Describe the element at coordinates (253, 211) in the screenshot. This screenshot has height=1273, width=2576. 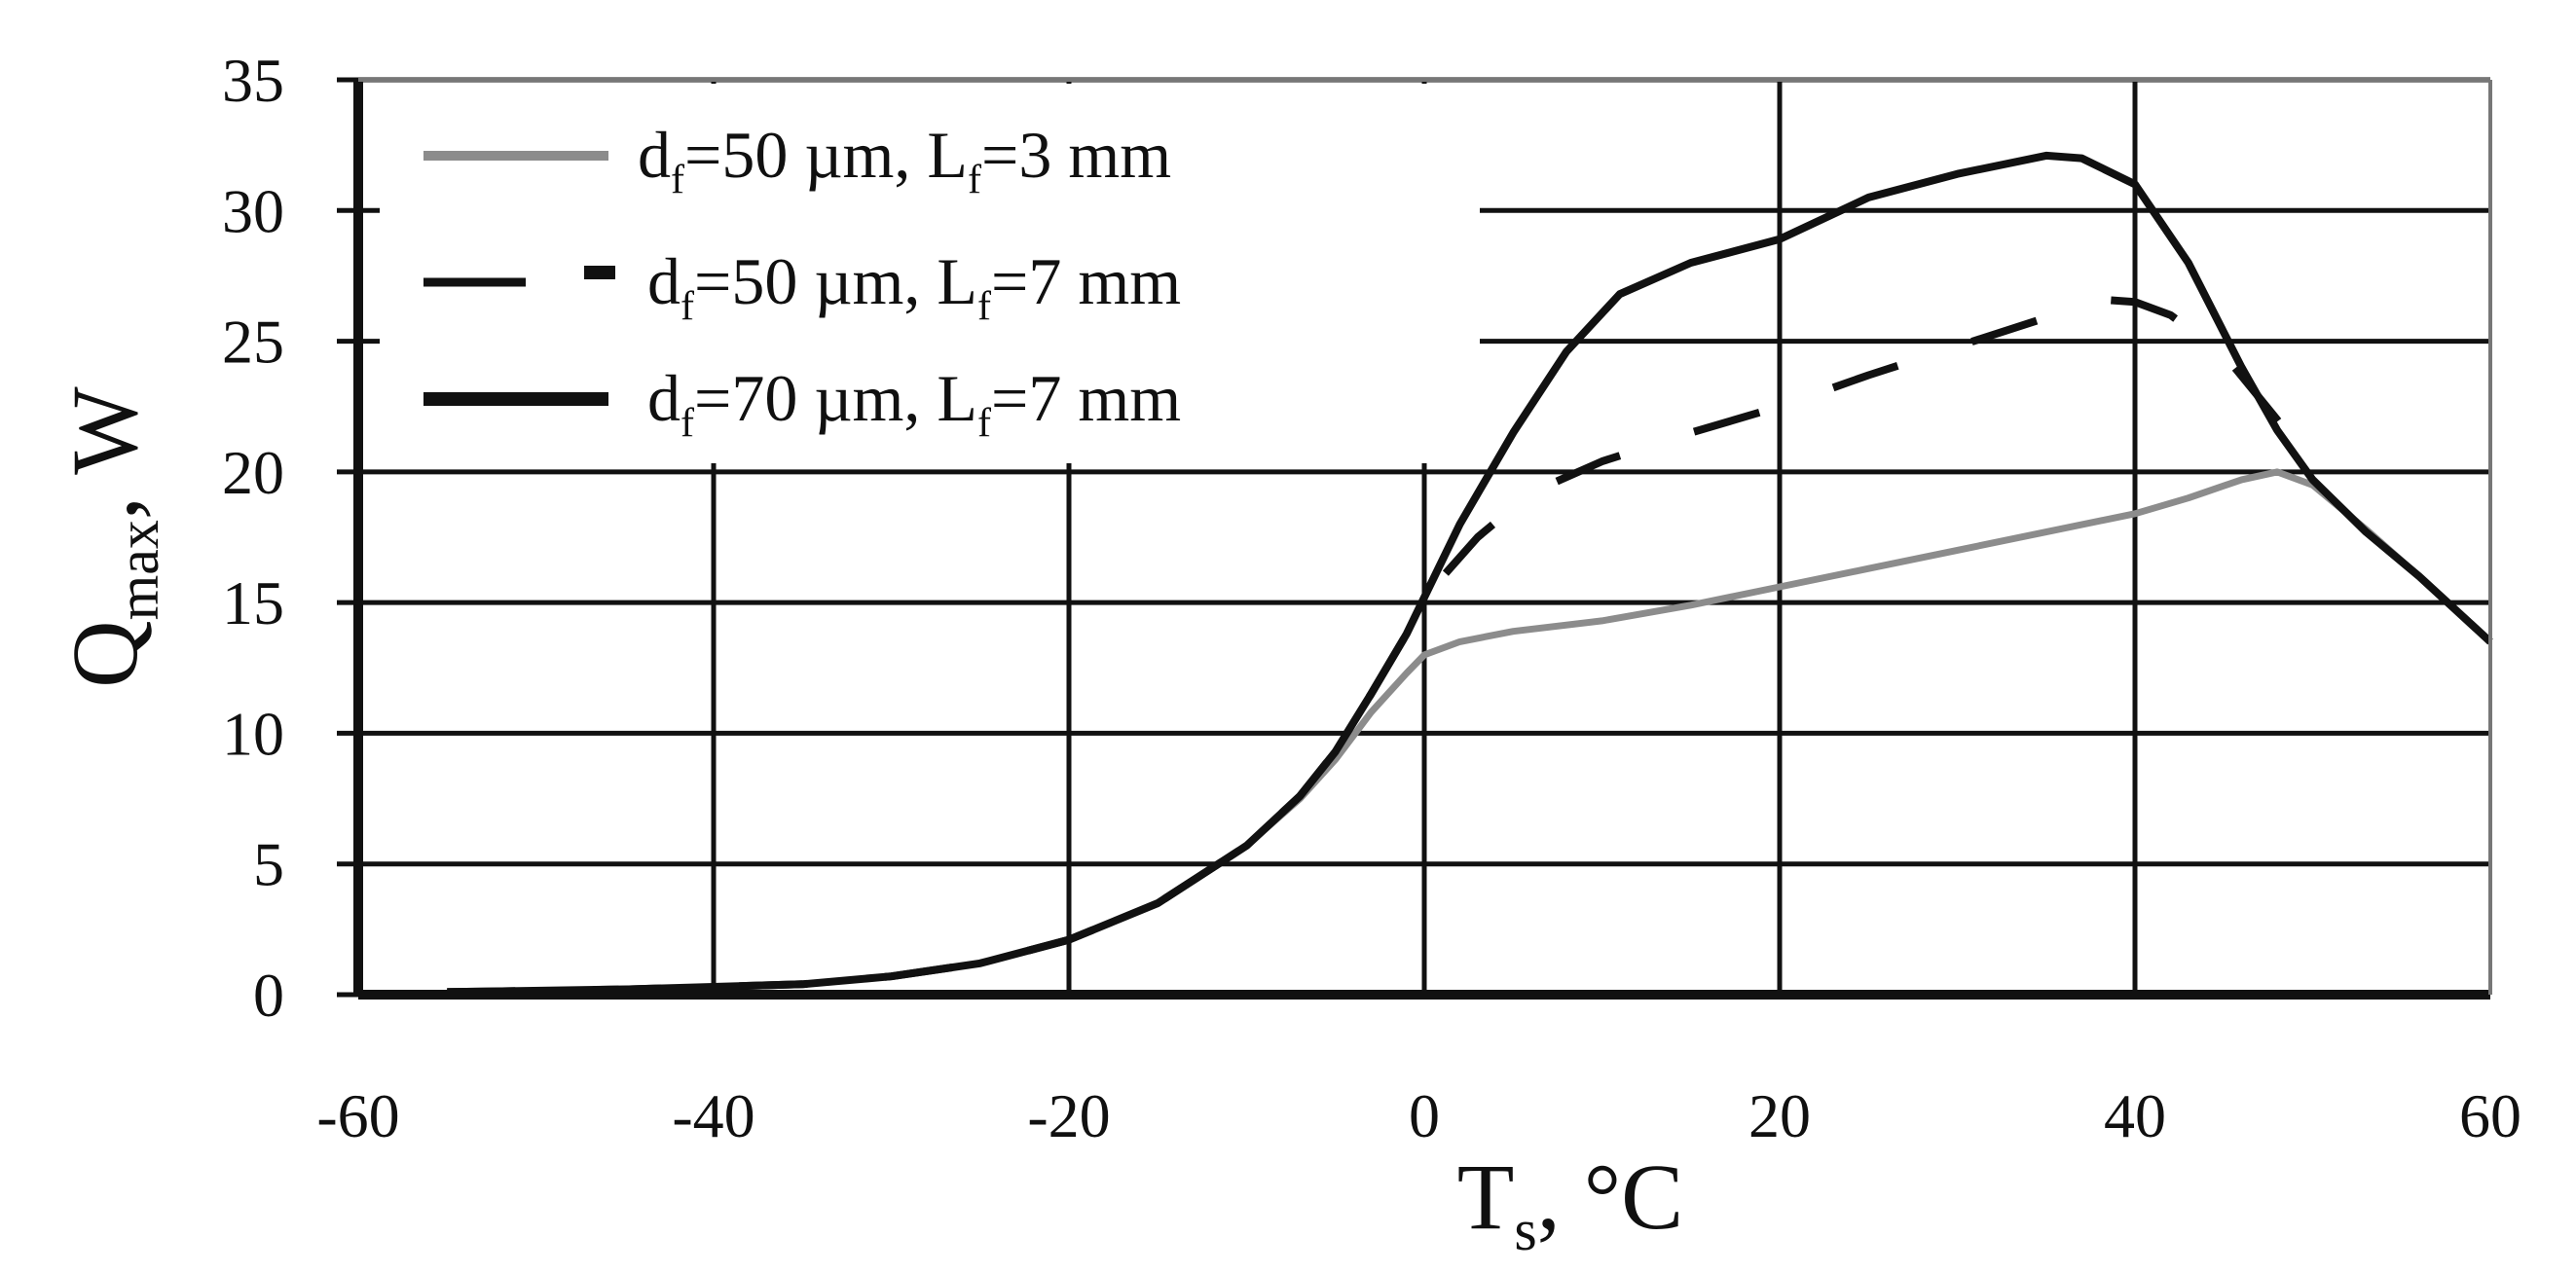
I see `y-tick-label: 30` at that location.